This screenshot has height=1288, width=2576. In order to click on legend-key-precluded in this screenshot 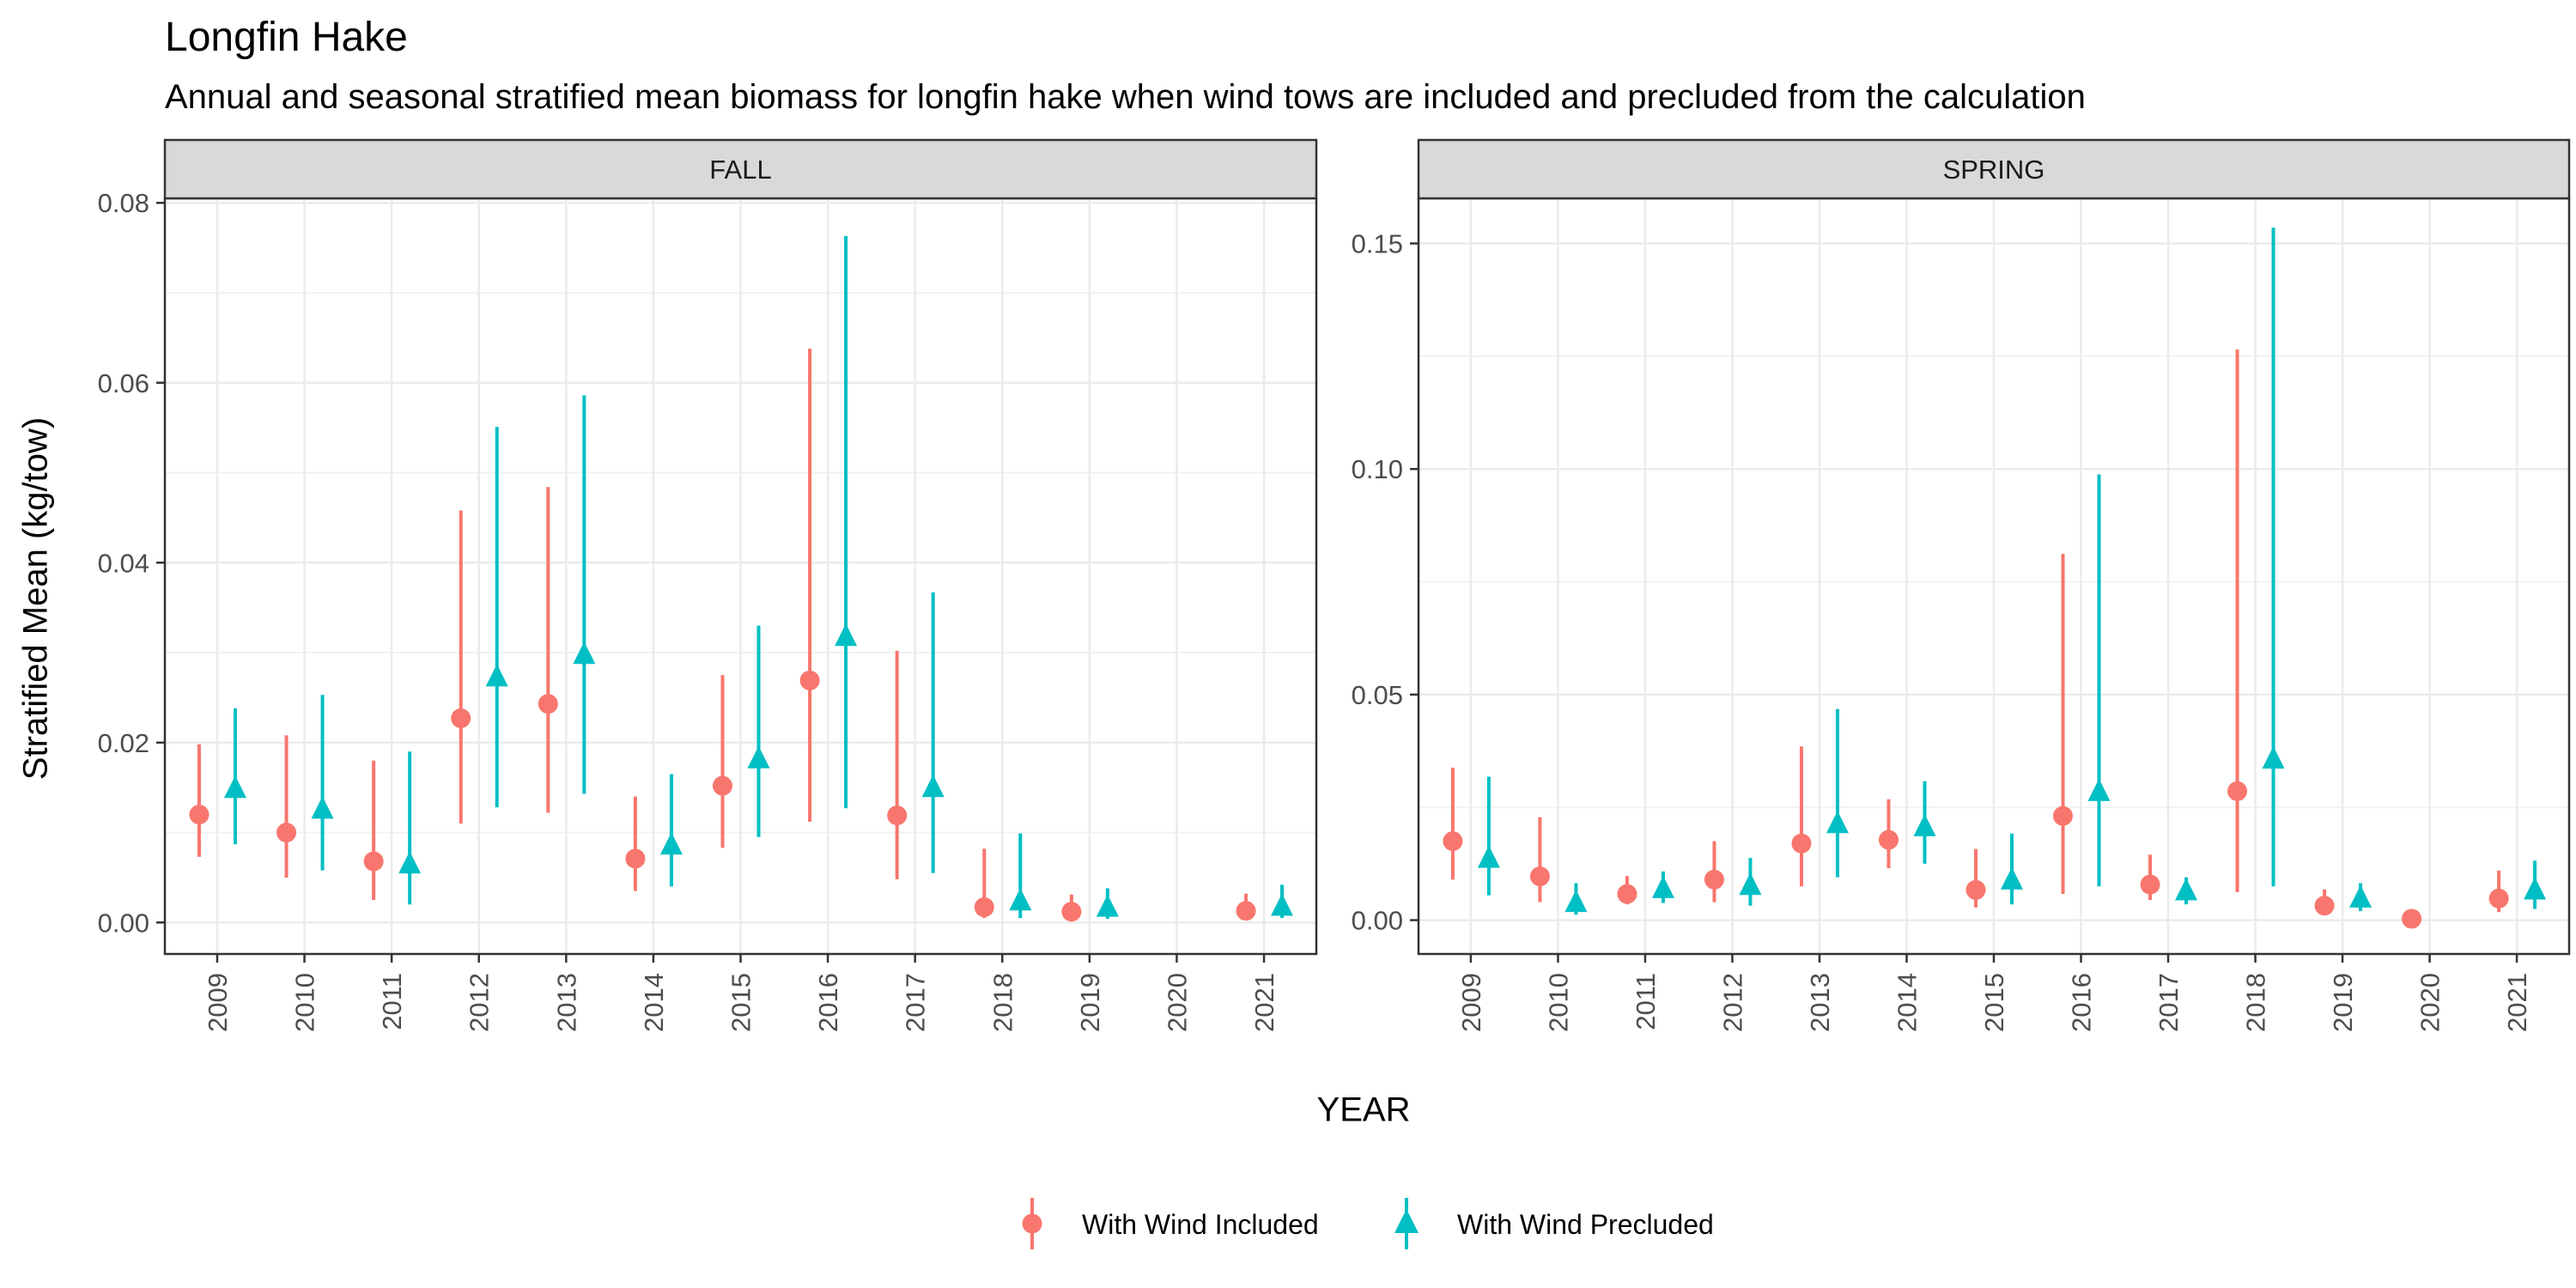, I will do `click(1407, 1221)`.